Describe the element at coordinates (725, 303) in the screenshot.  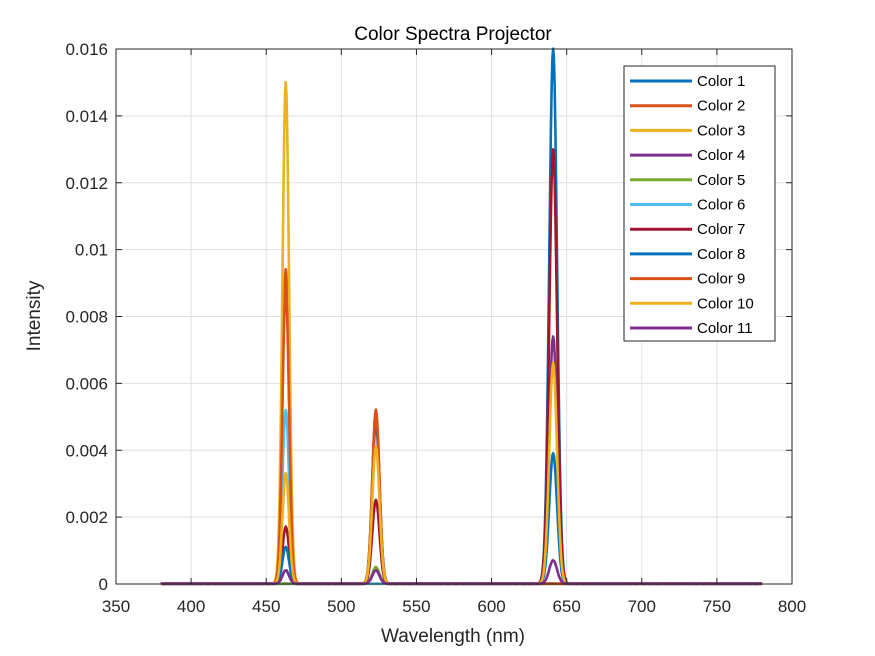
I see `legend-label: Color 10` at that location.